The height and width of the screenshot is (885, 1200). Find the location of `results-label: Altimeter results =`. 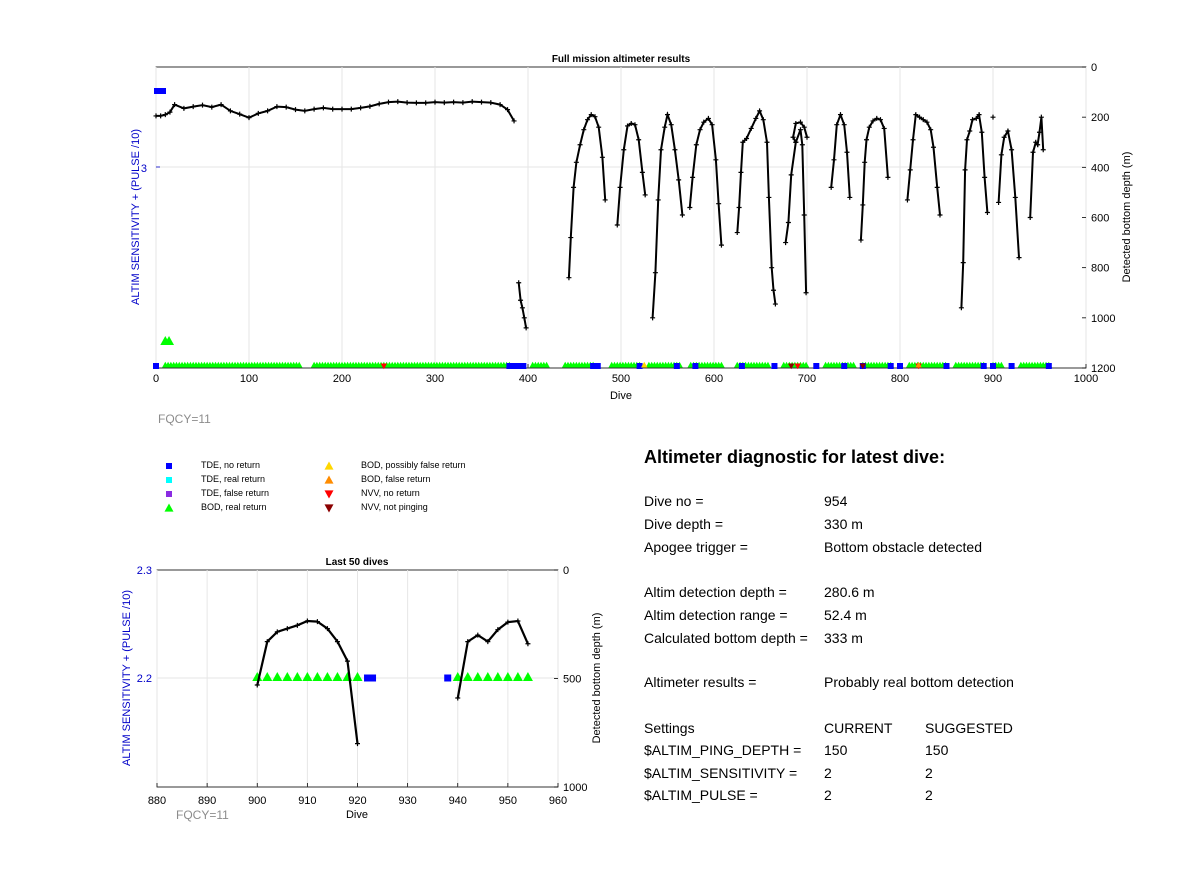

results-label: Altimeter results = is located at coordinates (700, 682).